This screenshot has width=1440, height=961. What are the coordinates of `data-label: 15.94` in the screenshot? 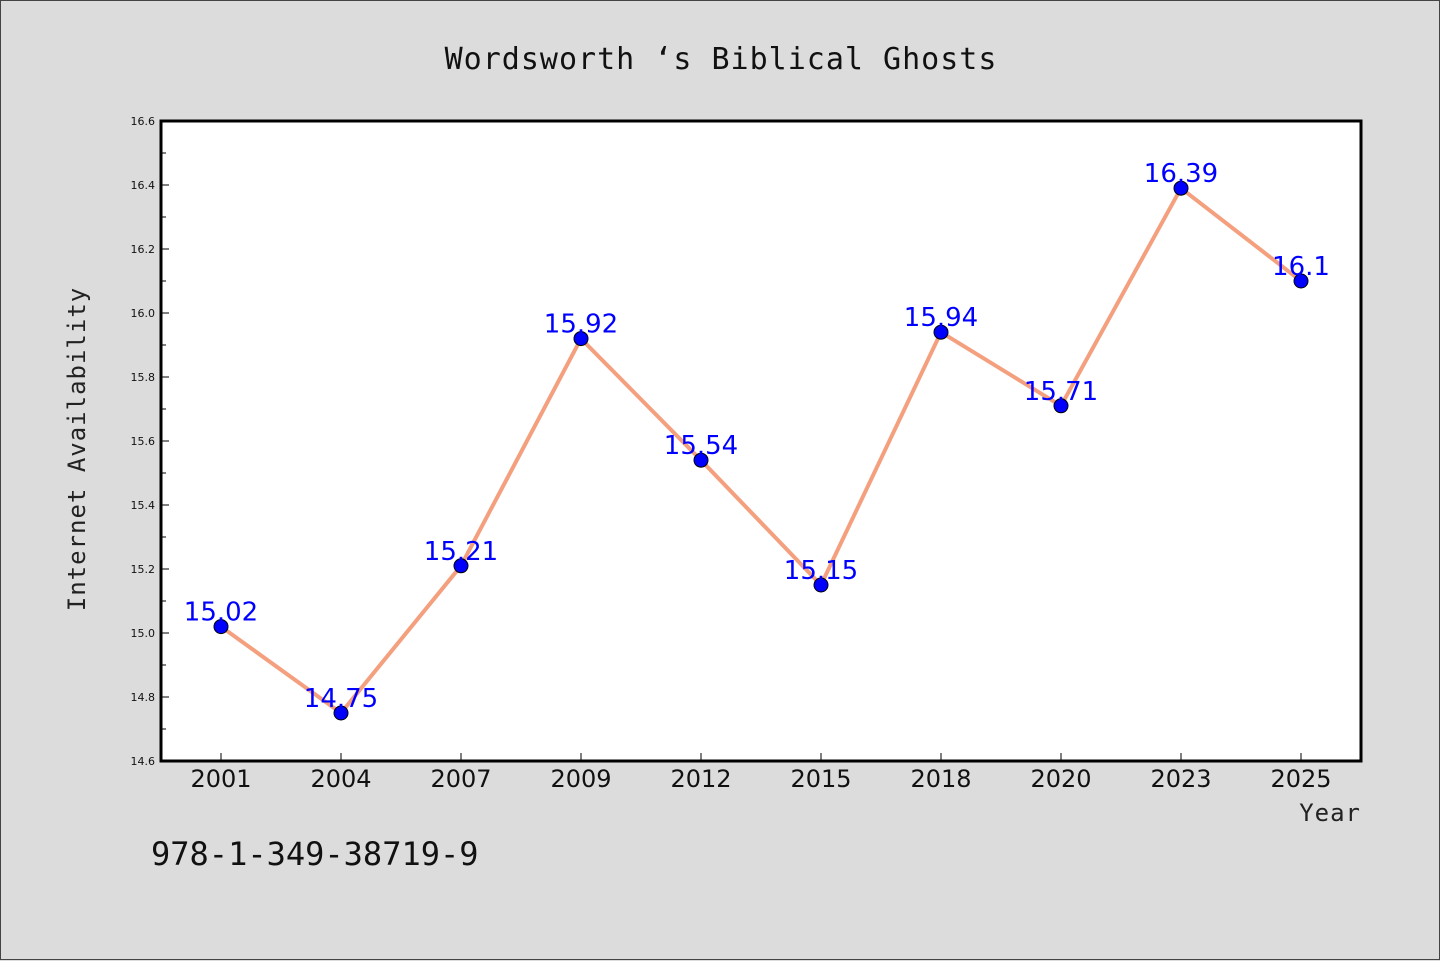 It's located at (941, 318).